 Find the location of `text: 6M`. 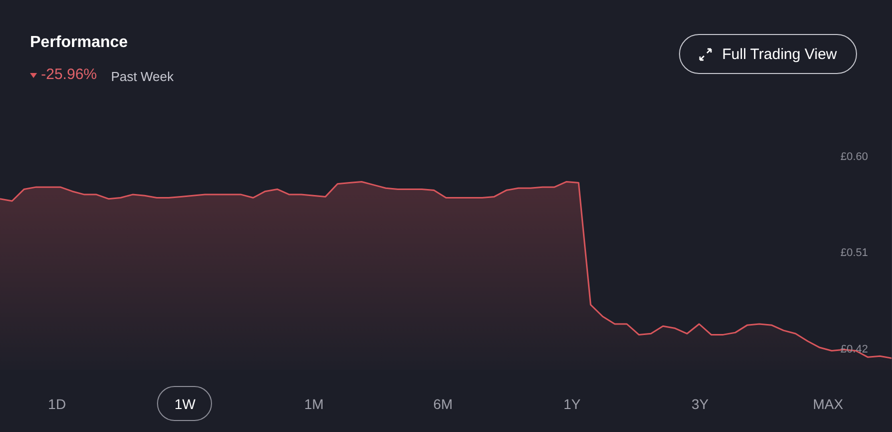

text: 6M is located at coordinates (443, 404).